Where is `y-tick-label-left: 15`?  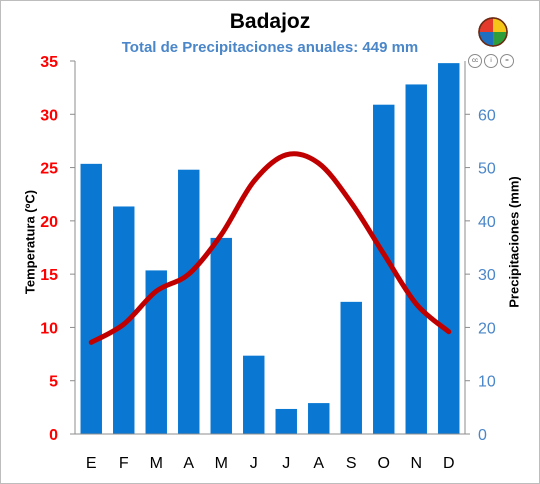
y-tick-label-left: 15 is located at coordinates (49, 275).